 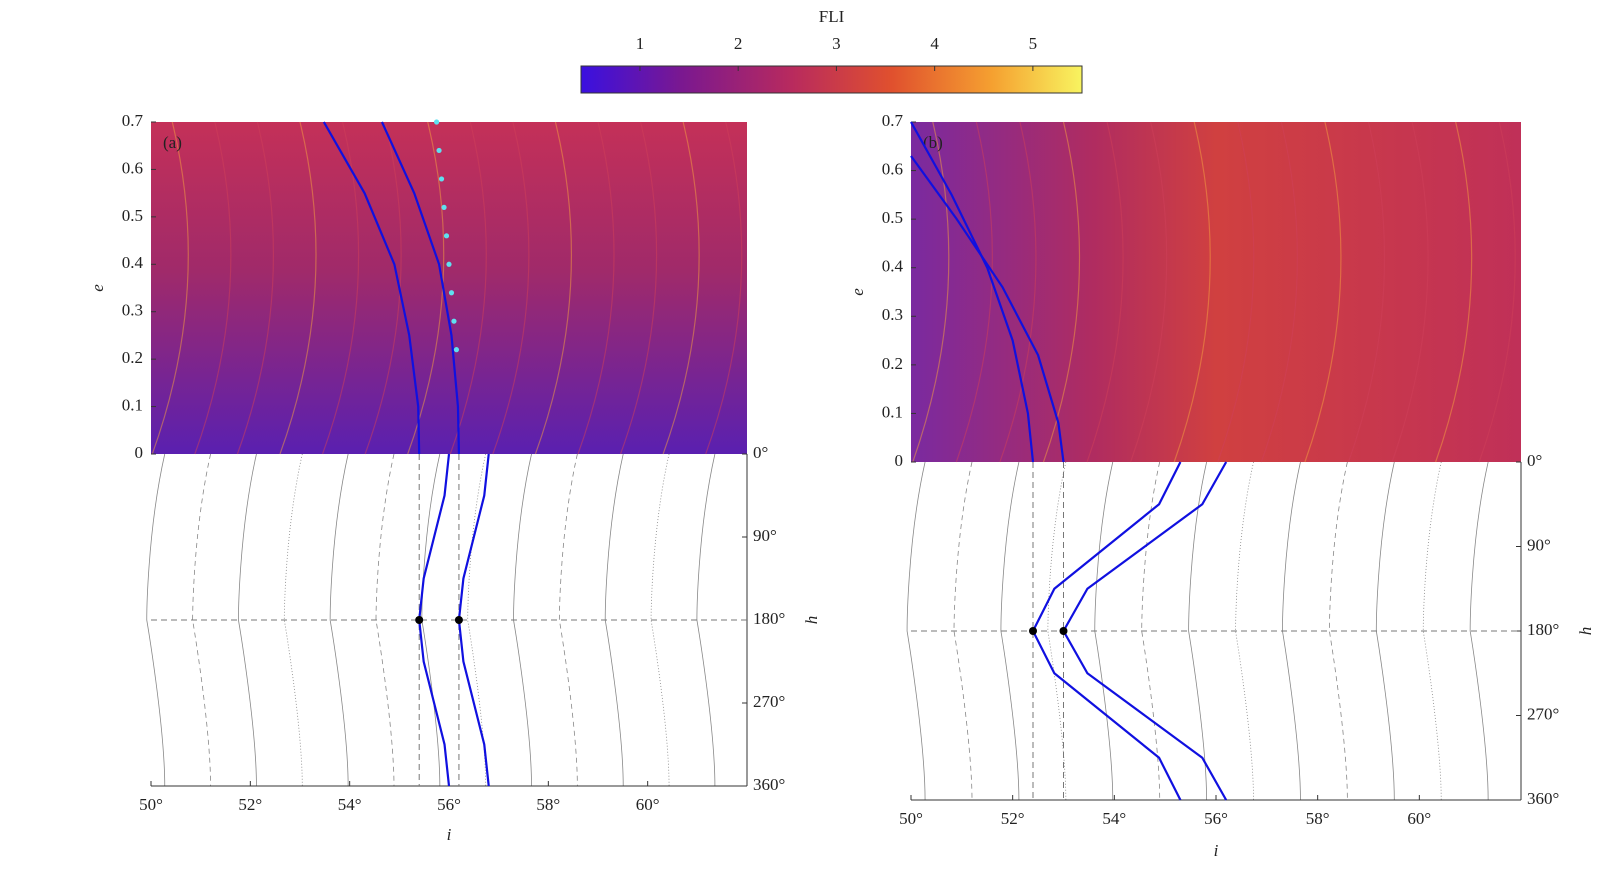 What do you see at coordinates (899, 460) in the screenshot?
I see `e-tick-label: 0` at bounding box center [899, 460].